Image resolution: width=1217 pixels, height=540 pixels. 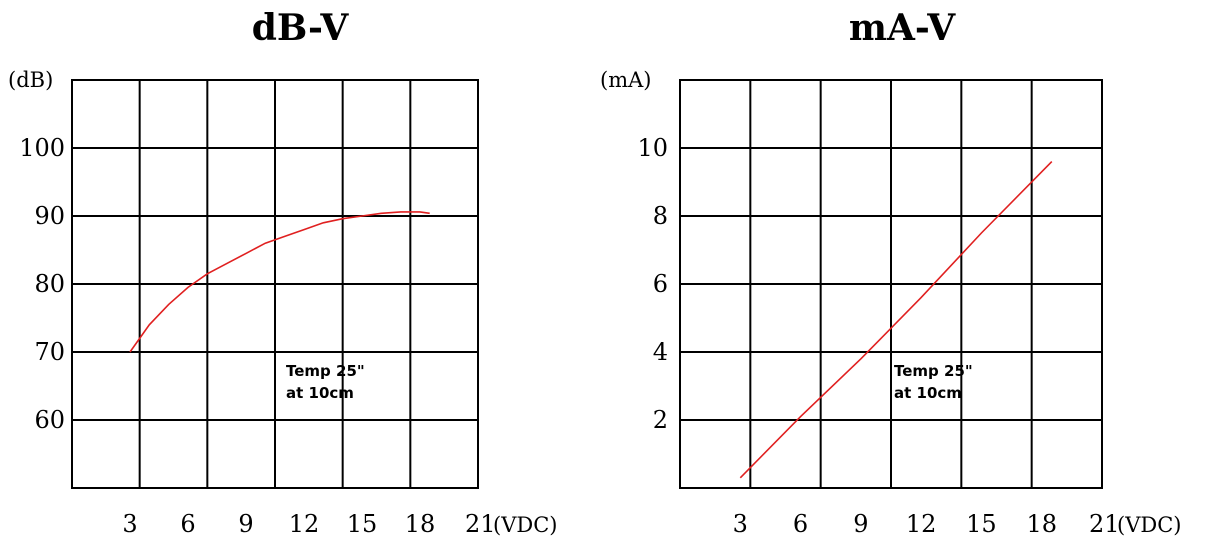 I want to click on chart-title: dB-V, so click(x=301, y=28).